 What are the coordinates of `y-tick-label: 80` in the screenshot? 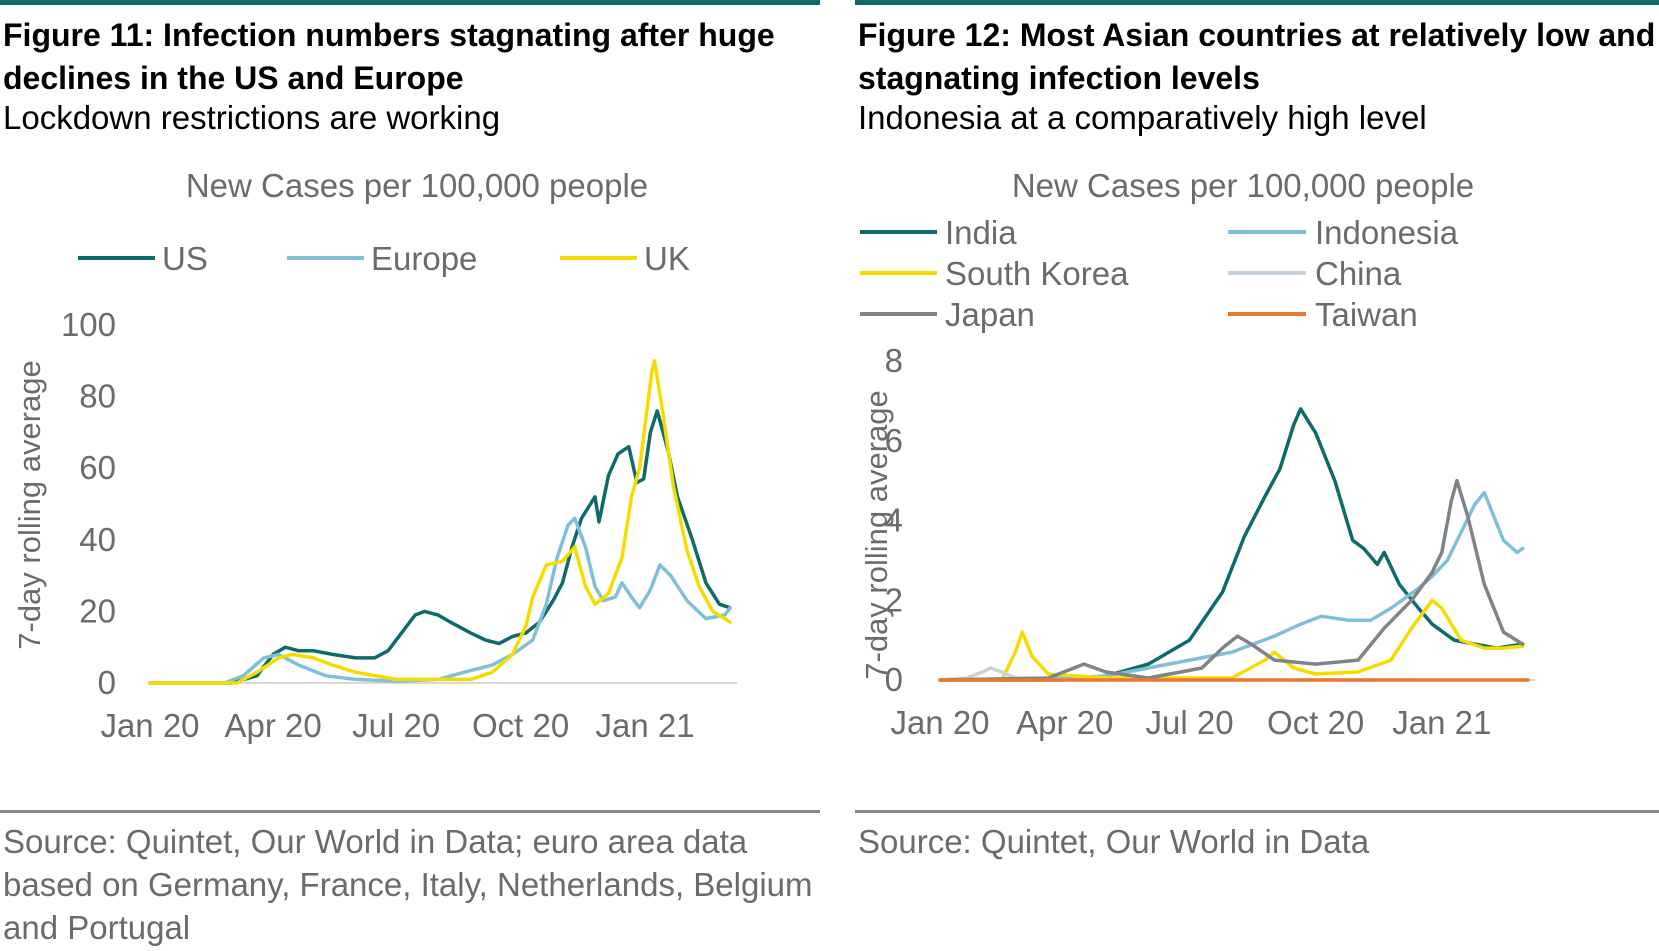 It's located at (97, 396).